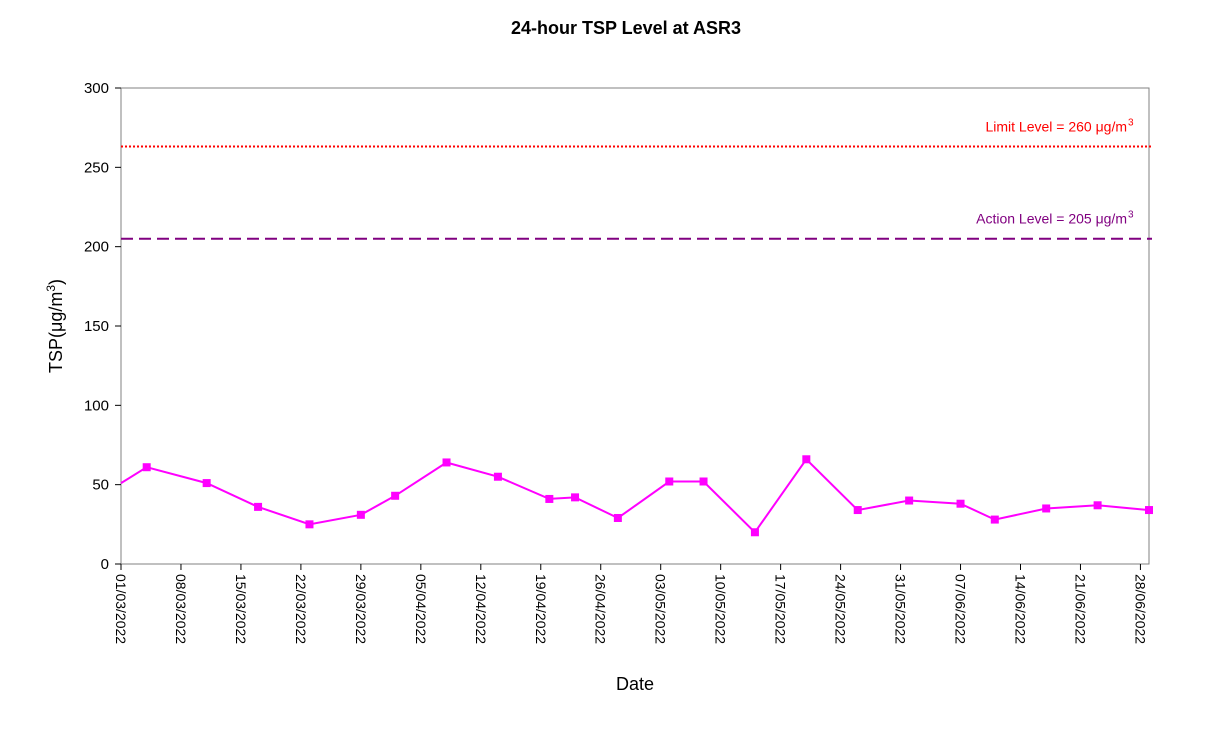 The image size is (1209, 737). What do you see at coordinates (841, 609) in the screenshot?
I see `x-tick-label: 24/05/2022` at bounding box center [841, 609].